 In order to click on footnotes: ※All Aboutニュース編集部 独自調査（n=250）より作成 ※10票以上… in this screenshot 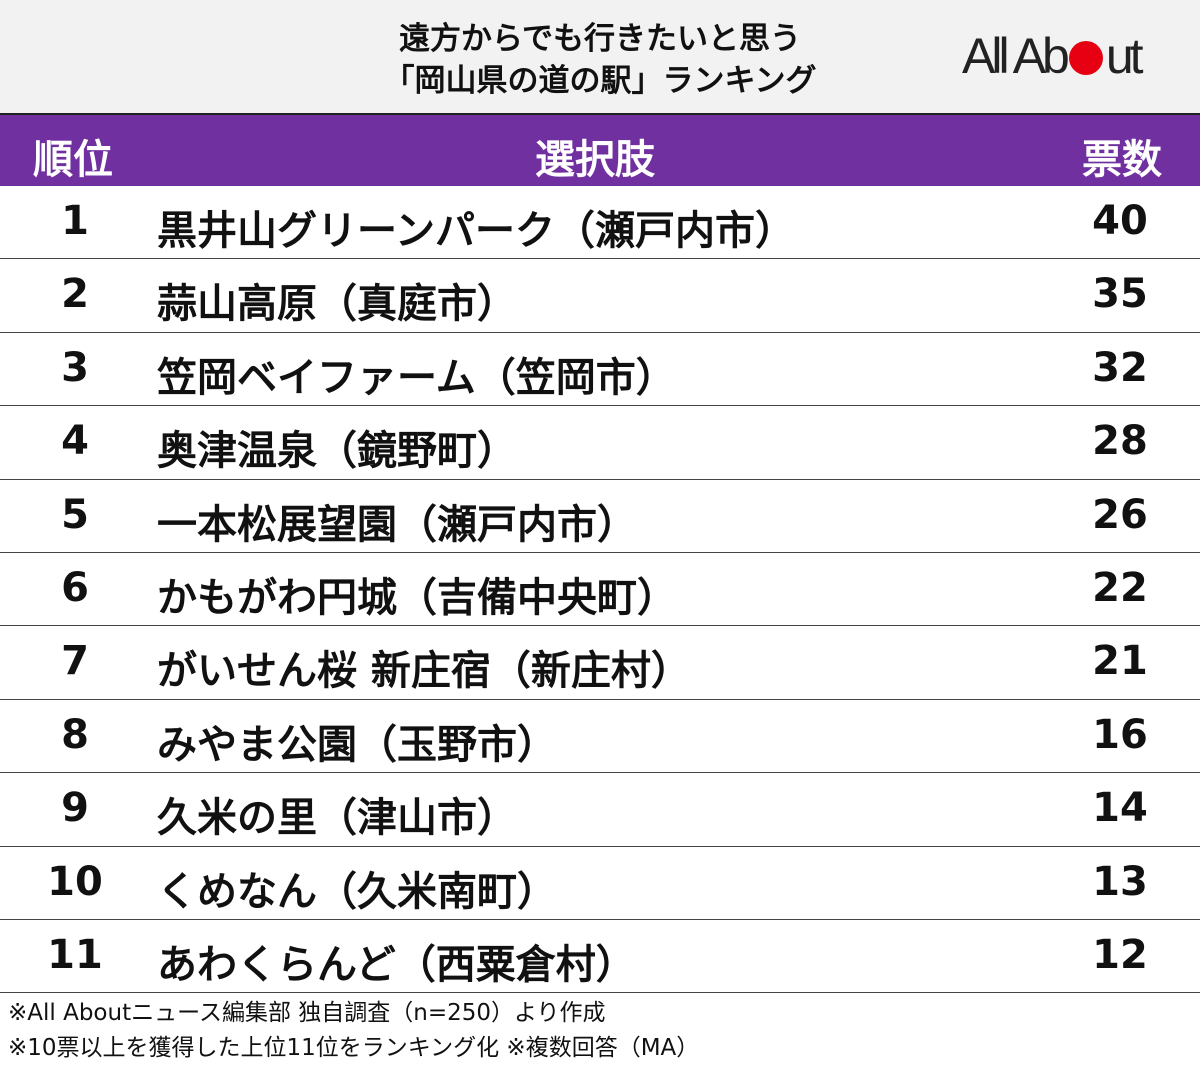, I will do `click(353, 1031)`.